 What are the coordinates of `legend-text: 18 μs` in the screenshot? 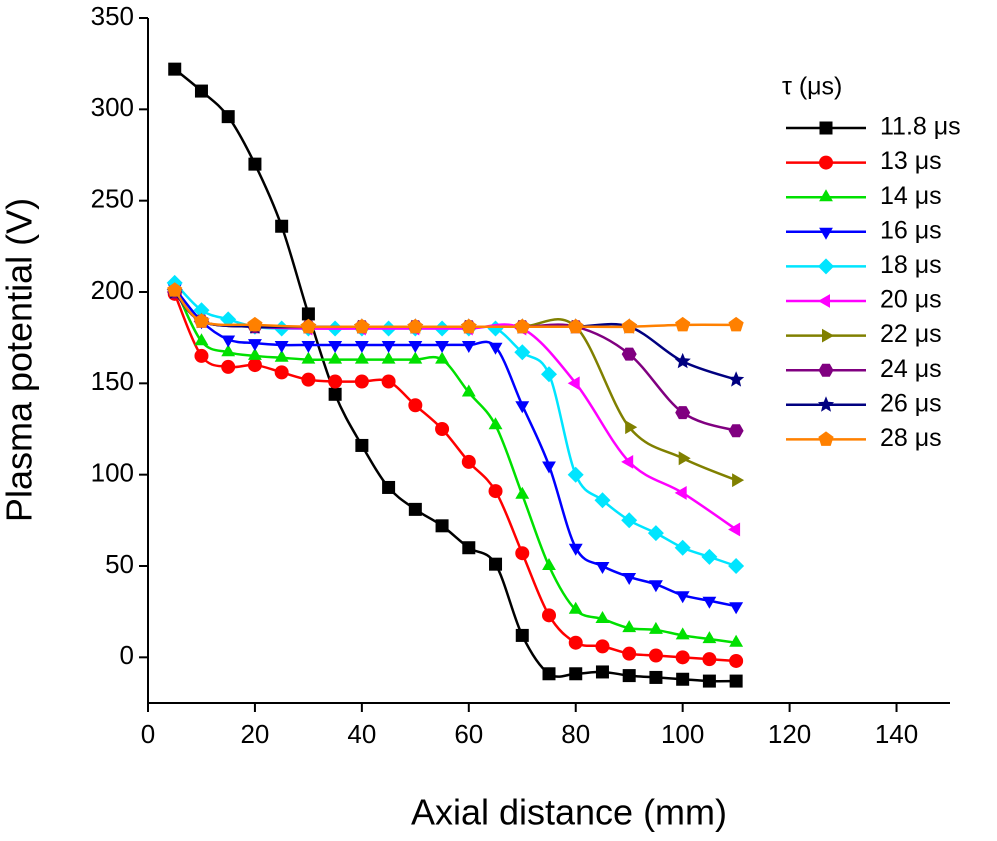 It's located at (911, 265).